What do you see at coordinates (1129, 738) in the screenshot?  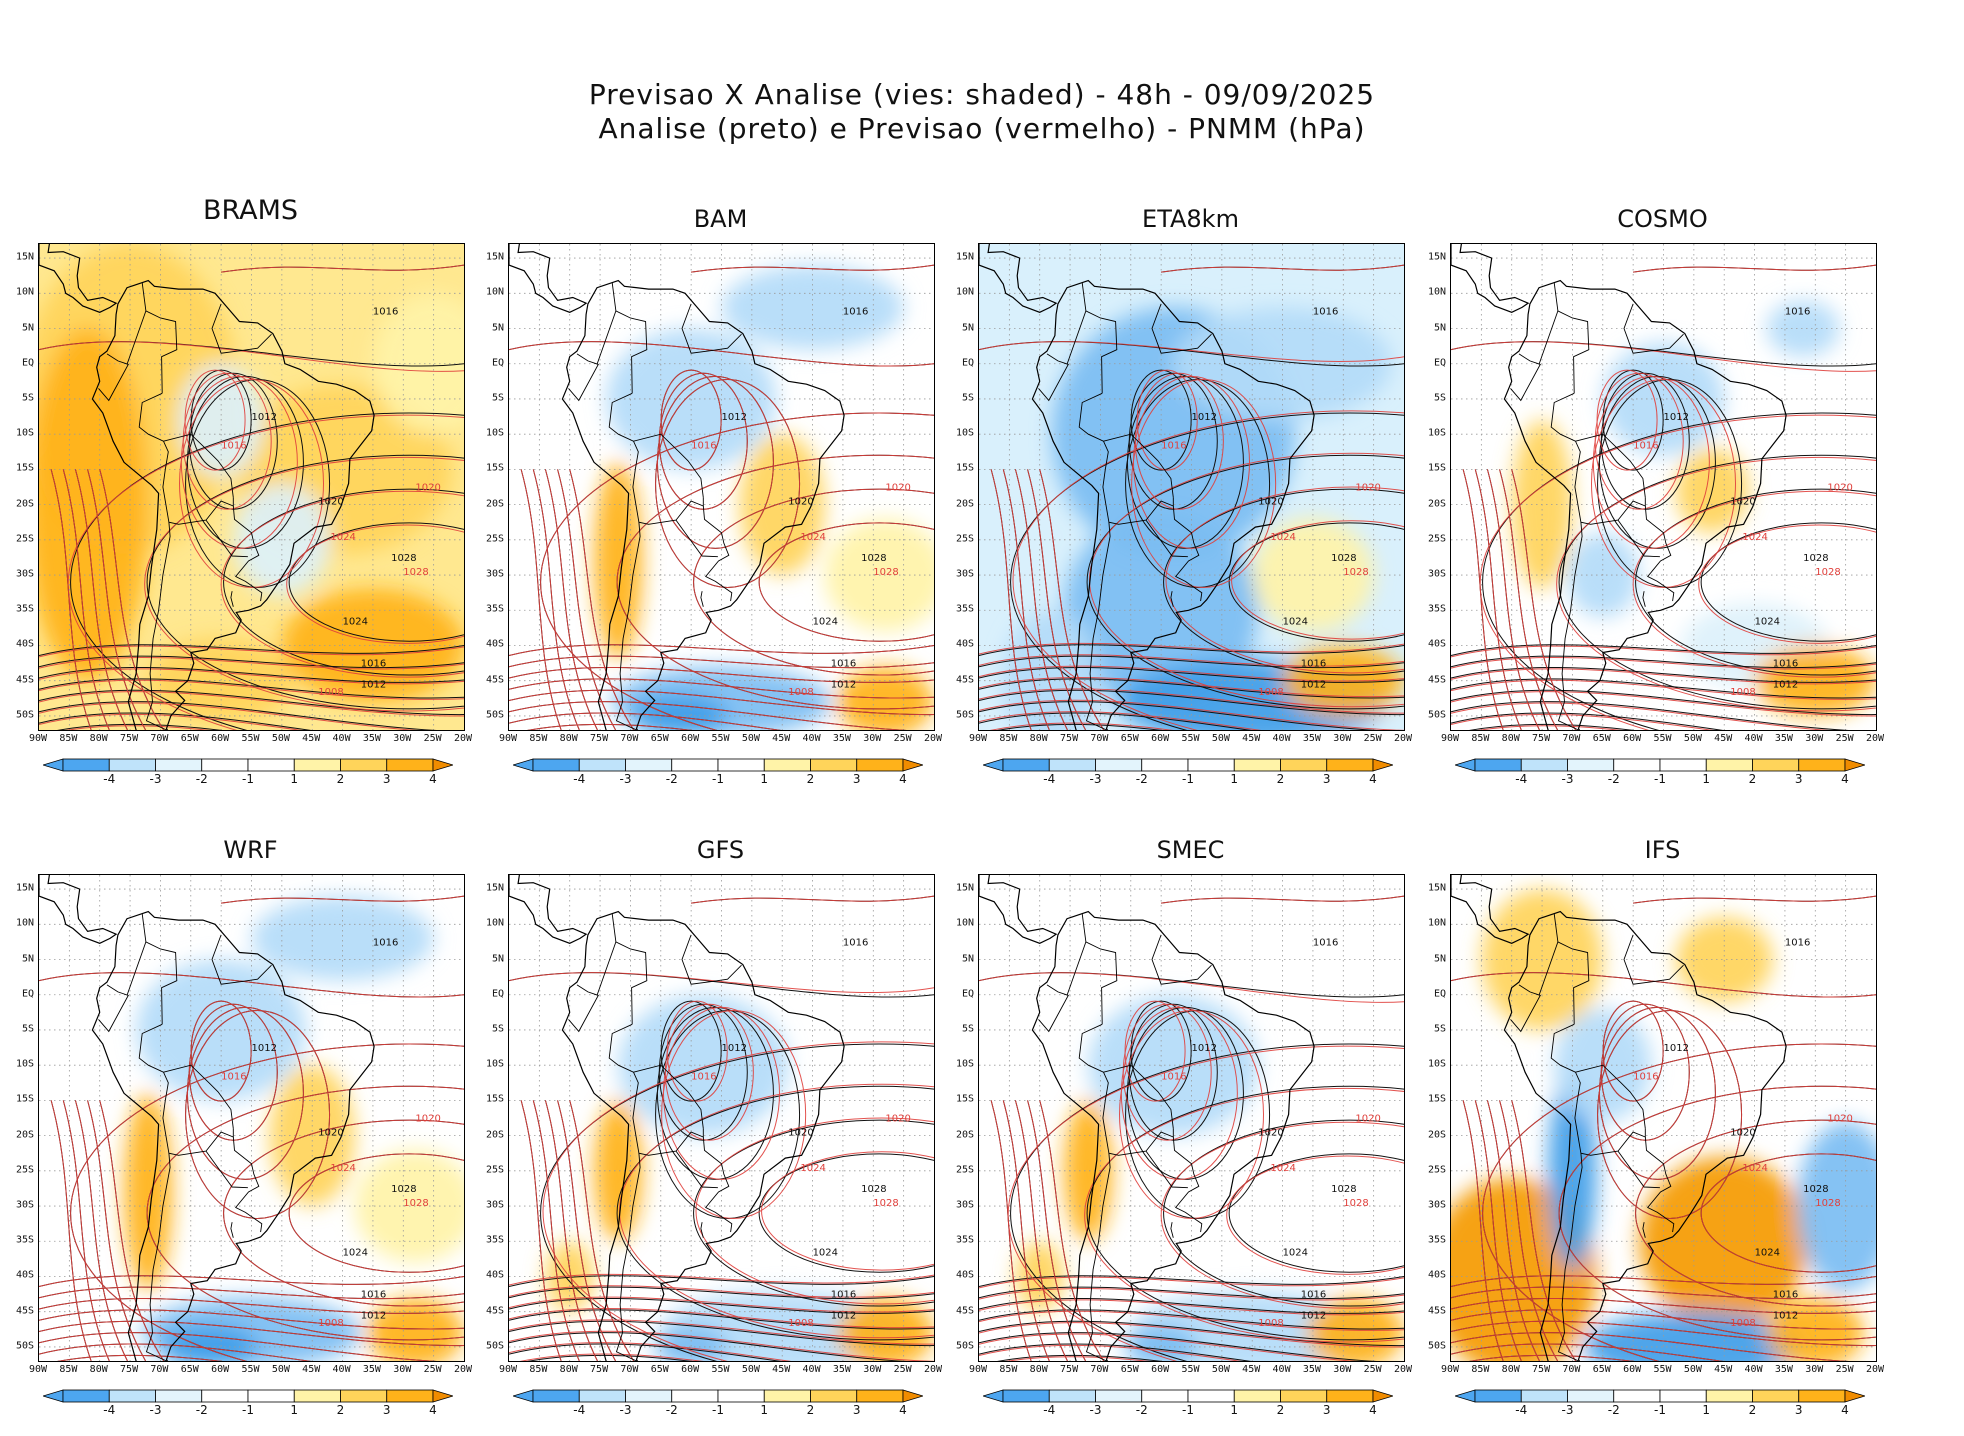 I see `lon-tick-label: 65W` at bounding box center [1129, 738].